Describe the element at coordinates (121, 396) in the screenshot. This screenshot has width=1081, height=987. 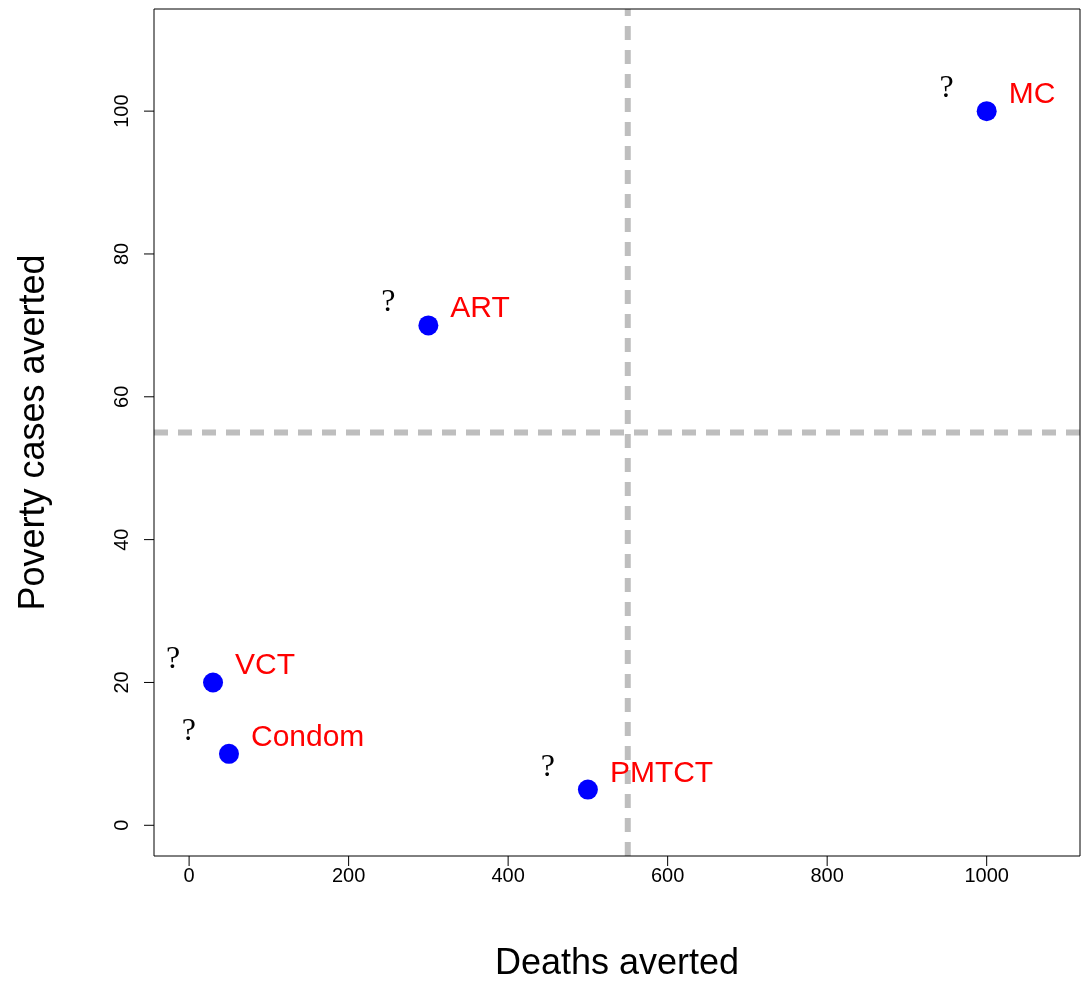
I see `y-tick-label: 60` at that location.